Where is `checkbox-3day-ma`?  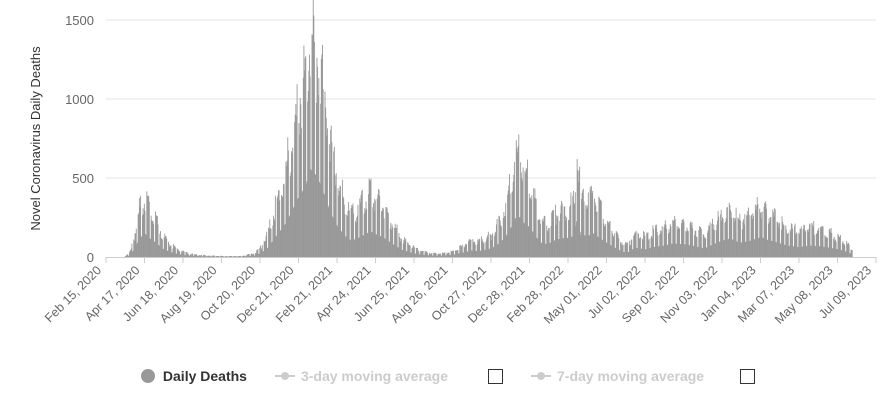 checkbox-3day-ma is located at coordinates (496, 376).